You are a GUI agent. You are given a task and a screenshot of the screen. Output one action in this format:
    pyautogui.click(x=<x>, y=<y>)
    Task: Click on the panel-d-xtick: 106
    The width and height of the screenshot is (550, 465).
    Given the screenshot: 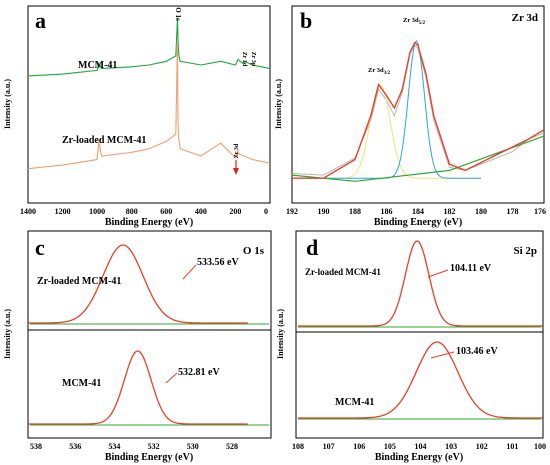 What is the action you would take?
    pyautogui.click(x=359, y=446)
    